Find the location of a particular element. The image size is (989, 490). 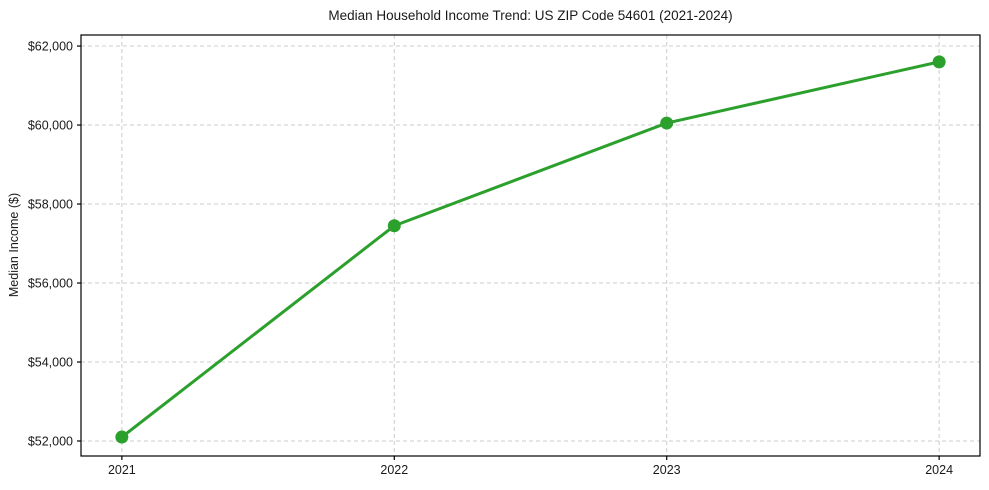

x-tick-label: 2024 is located at coordinates (939, 470).